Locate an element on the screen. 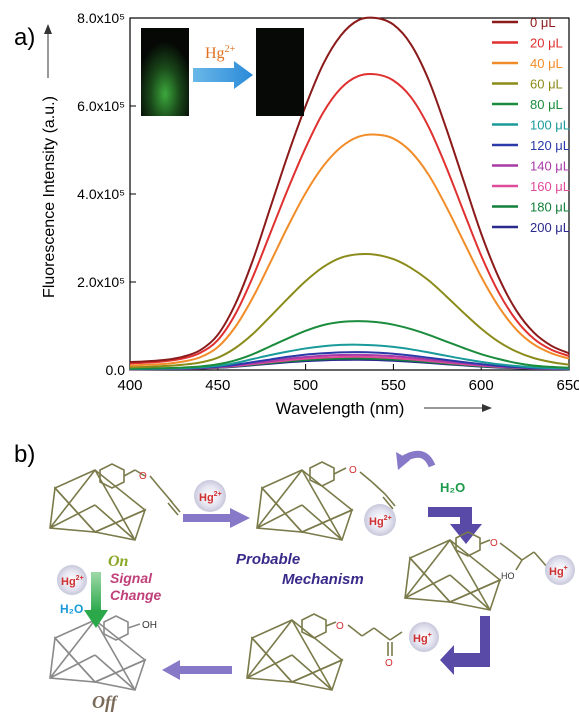 Image resolution: width=579 pixels, height=714 pixels. curved-arrowhead is located at coordinates (403, 461).